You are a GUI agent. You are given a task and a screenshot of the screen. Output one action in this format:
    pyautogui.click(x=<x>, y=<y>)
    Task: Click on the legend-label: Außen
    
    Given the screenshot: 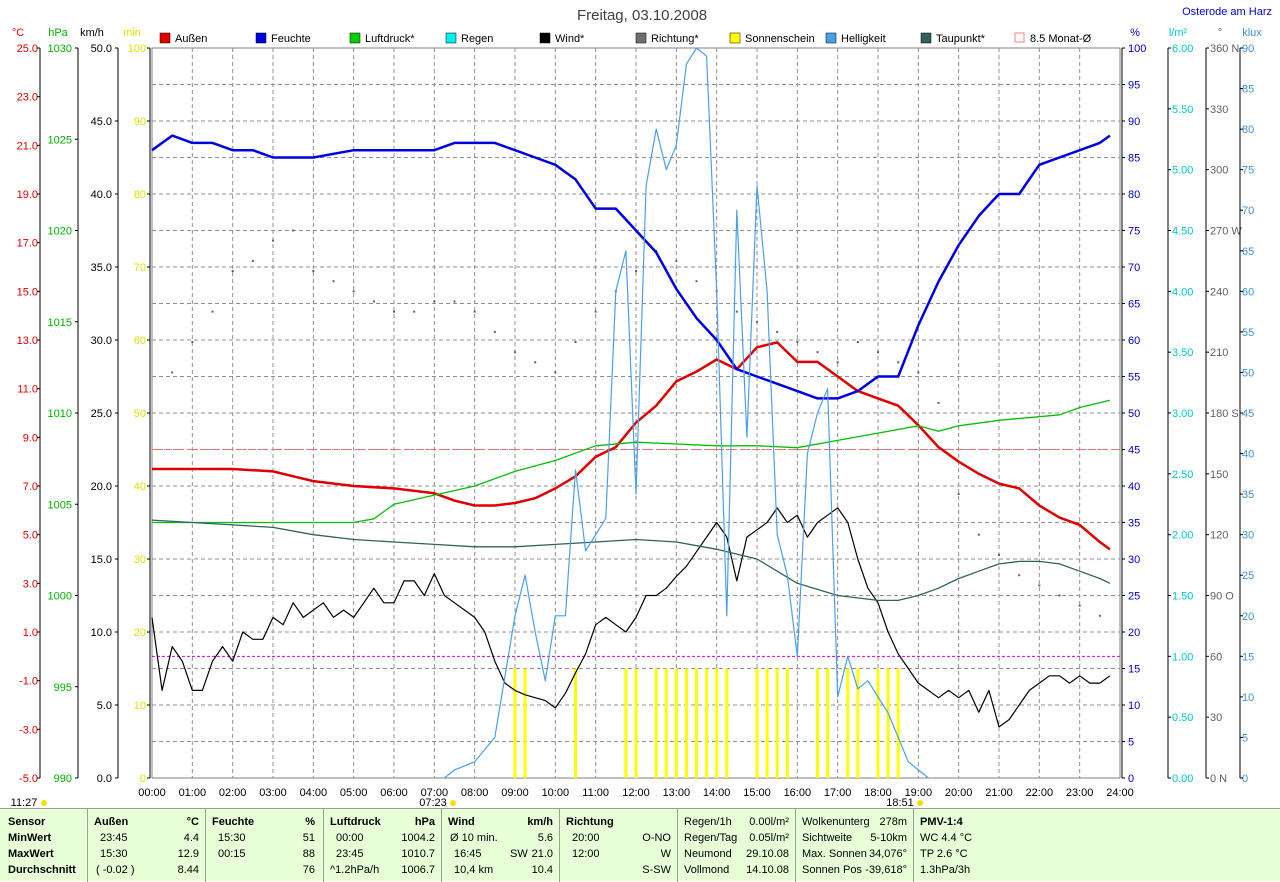 What is the action you would take?
    pyautogui.click(x=191, y=39)
    